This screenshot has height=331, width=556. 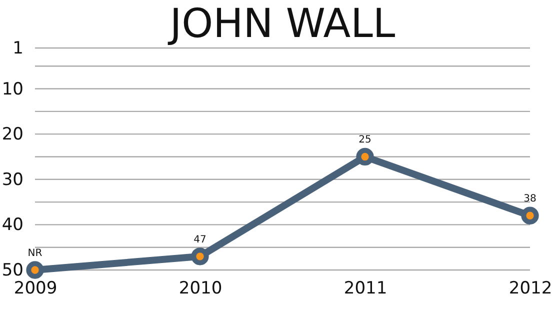 What do you see at coordinates (281, 24) in the screenshot?
I see `chart-title: JOHN WALL` at bounding box center [281, 24].